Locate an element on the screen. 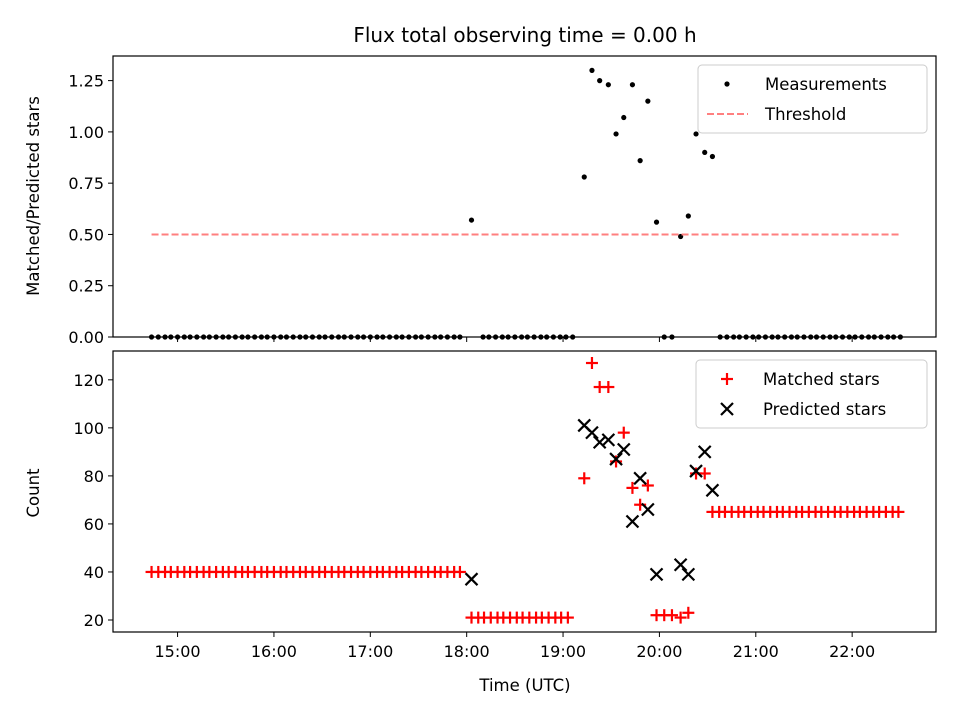  top-y-tick-label: 0.75 is located at coordinates (86, 183).